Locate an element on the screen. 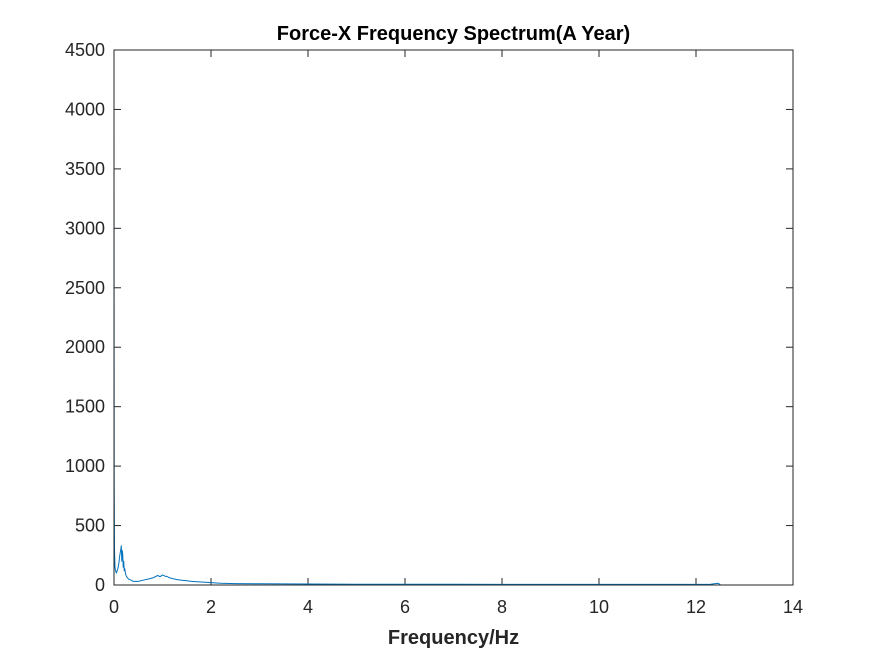 This screenshot has height=656, width=875. y-tick-label: 1500 is located at coordinates (85, 407).